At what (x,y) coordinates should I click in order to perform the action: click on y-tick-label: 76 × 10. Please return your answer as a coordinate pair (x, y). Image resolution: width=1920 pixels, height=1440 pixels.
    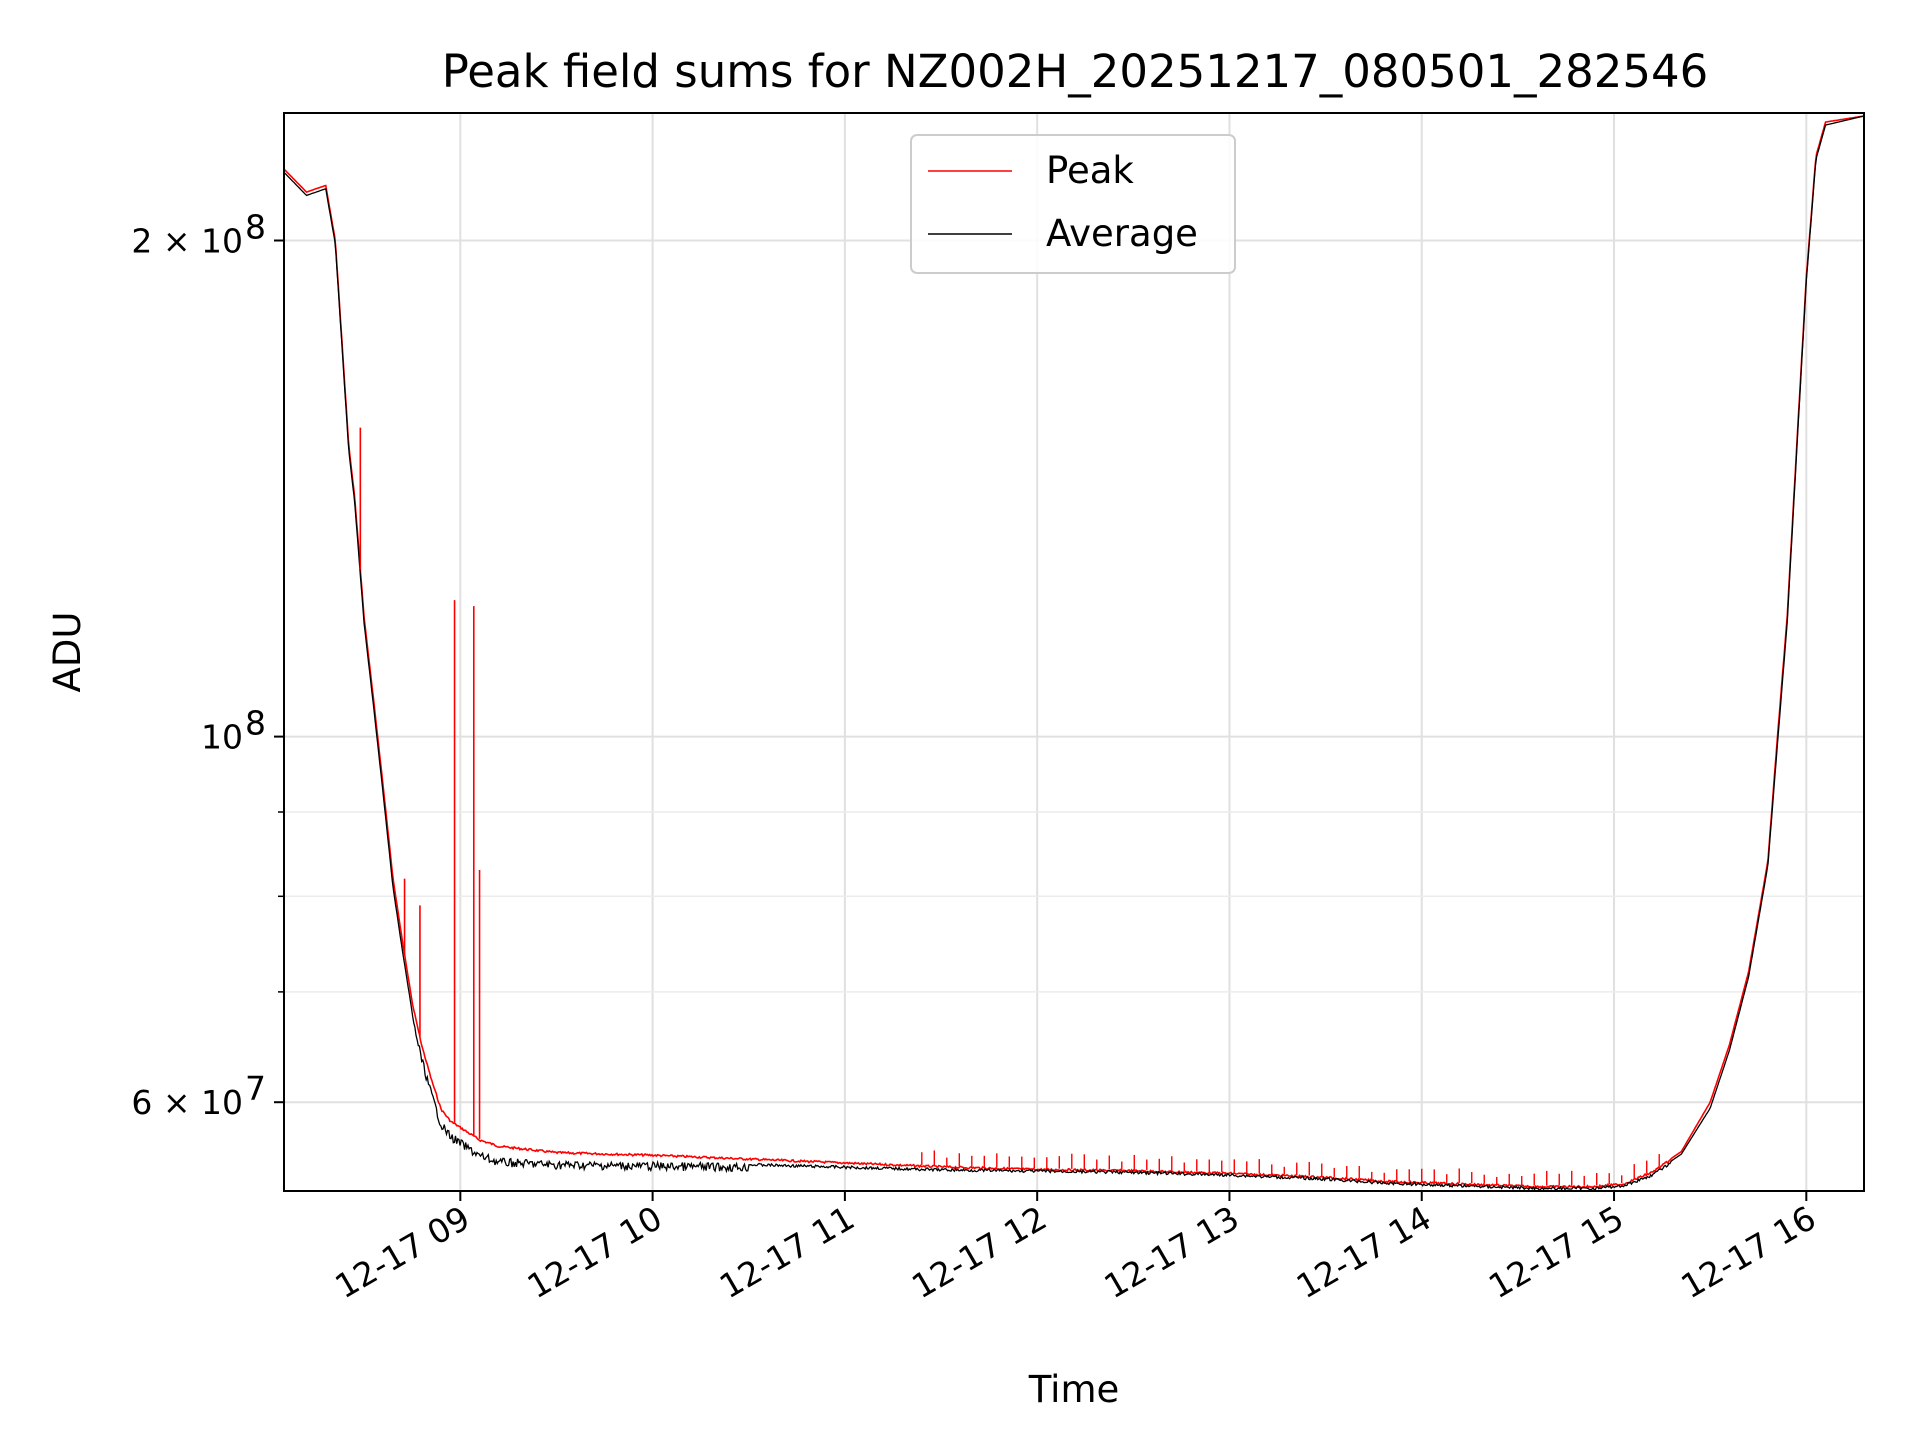
    Looking at the image, I should click on (198, 1095).